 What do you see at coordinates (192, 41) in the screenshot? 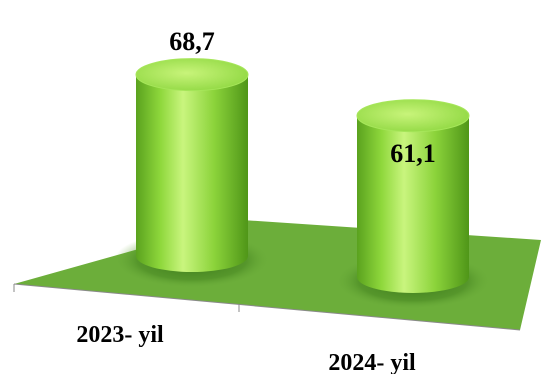
I see `value-label: 68,7` at bounding box center [192, 41].